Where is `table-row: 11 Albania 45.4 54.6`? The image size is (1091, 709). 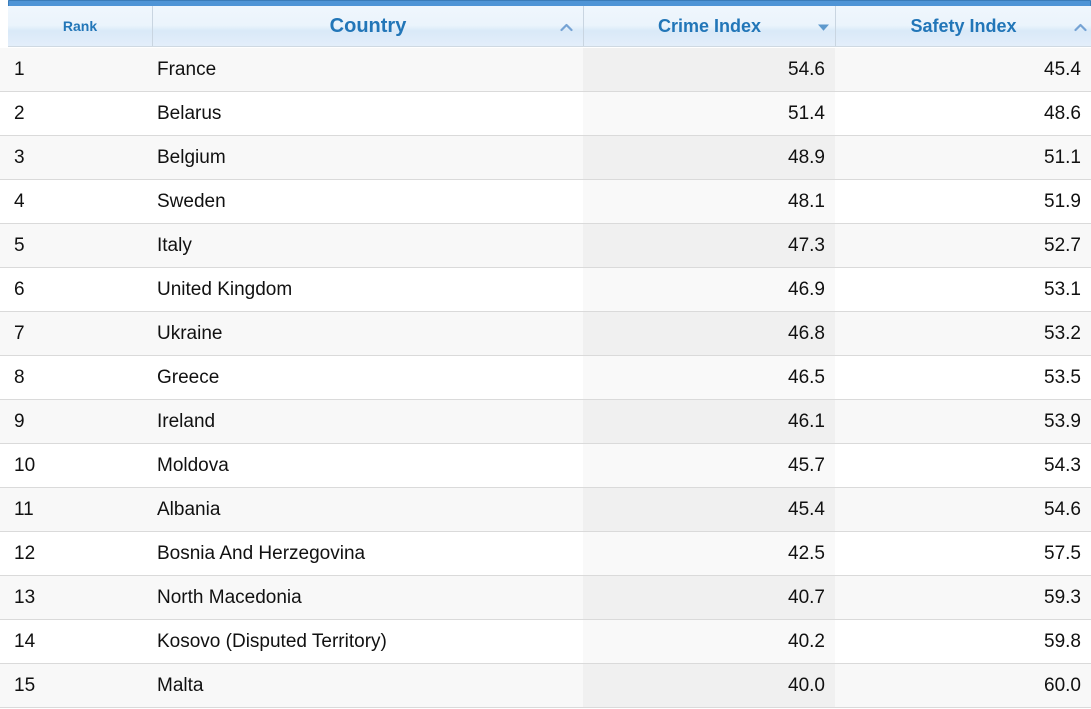
table-row: 11 Albania 45.4 54.6 is located at coordinates (545, 510).